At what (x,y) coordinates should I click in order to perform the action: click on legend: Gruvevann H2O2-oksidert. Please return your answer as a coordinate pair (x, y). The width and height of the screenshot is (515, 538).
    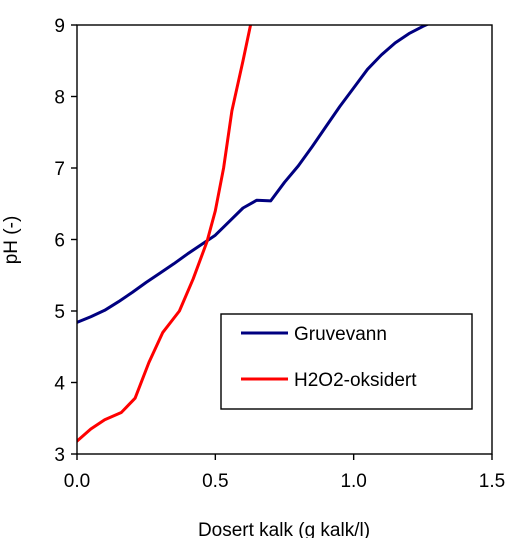
    Looking at the image, I should click on (346, 361).